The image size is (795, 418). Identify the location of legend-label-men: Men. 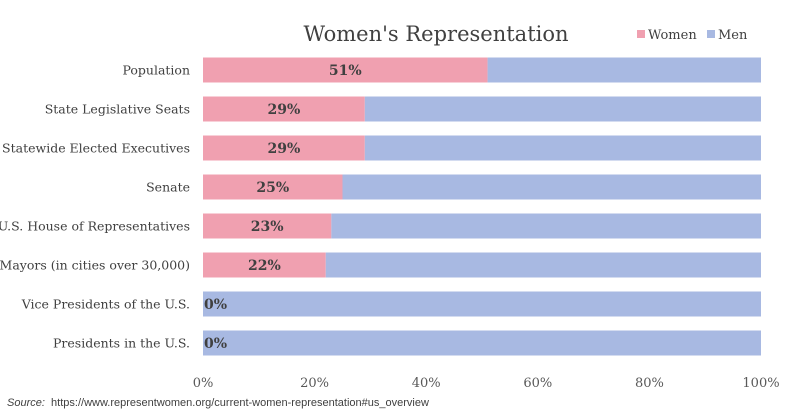
(733, 35).